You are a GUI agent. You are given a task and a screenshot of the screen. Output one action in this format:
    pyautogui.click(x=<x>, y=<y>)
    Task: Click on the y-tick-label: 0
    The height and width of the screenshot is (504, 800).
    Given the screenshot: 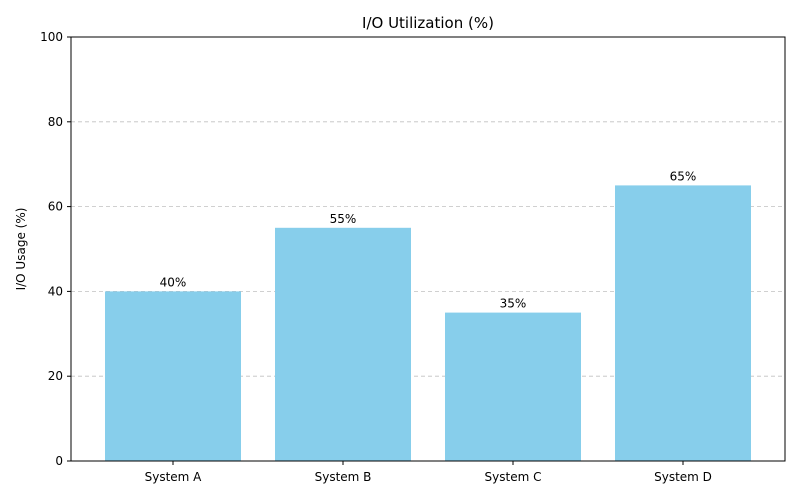 What is the action you would take?
    pyautogui.click(x=59, y=461)
    